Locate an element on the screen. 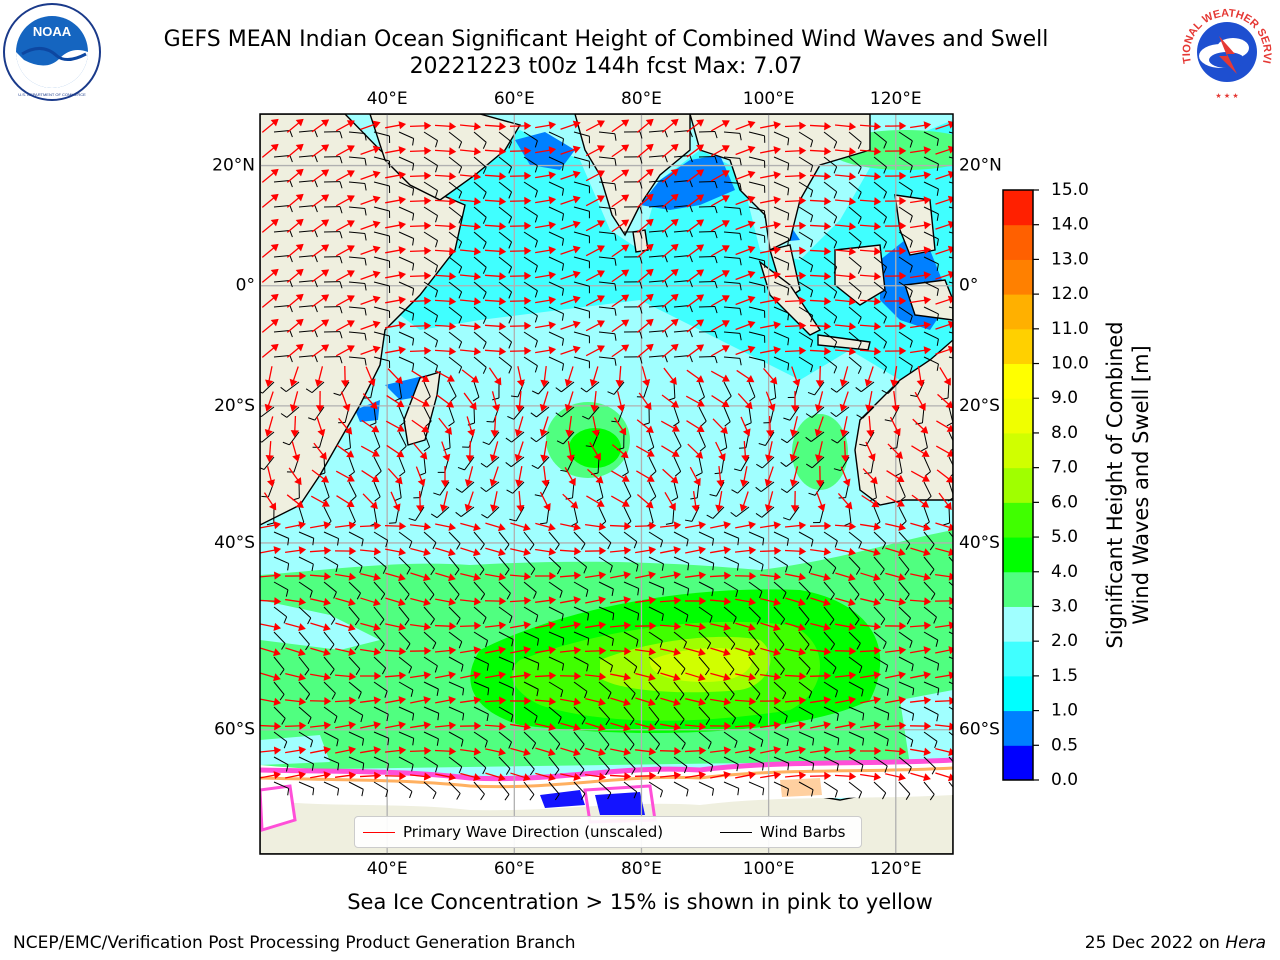  colorbar-bin is located at coordinates (1018, 346).